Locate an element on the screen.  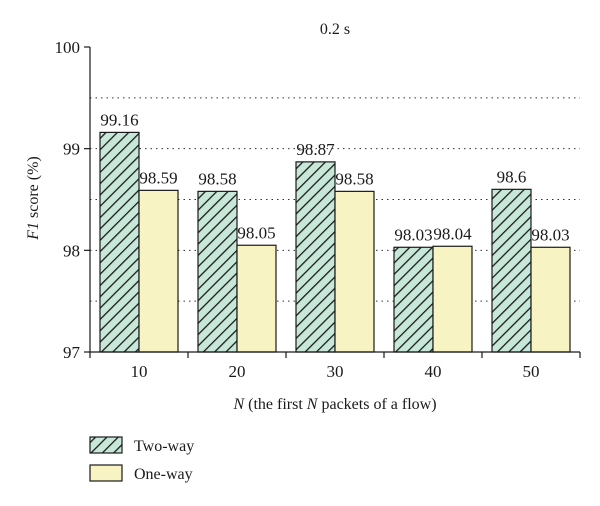
legend-item-two-way: Two-way is located at coordinates (141, 445).